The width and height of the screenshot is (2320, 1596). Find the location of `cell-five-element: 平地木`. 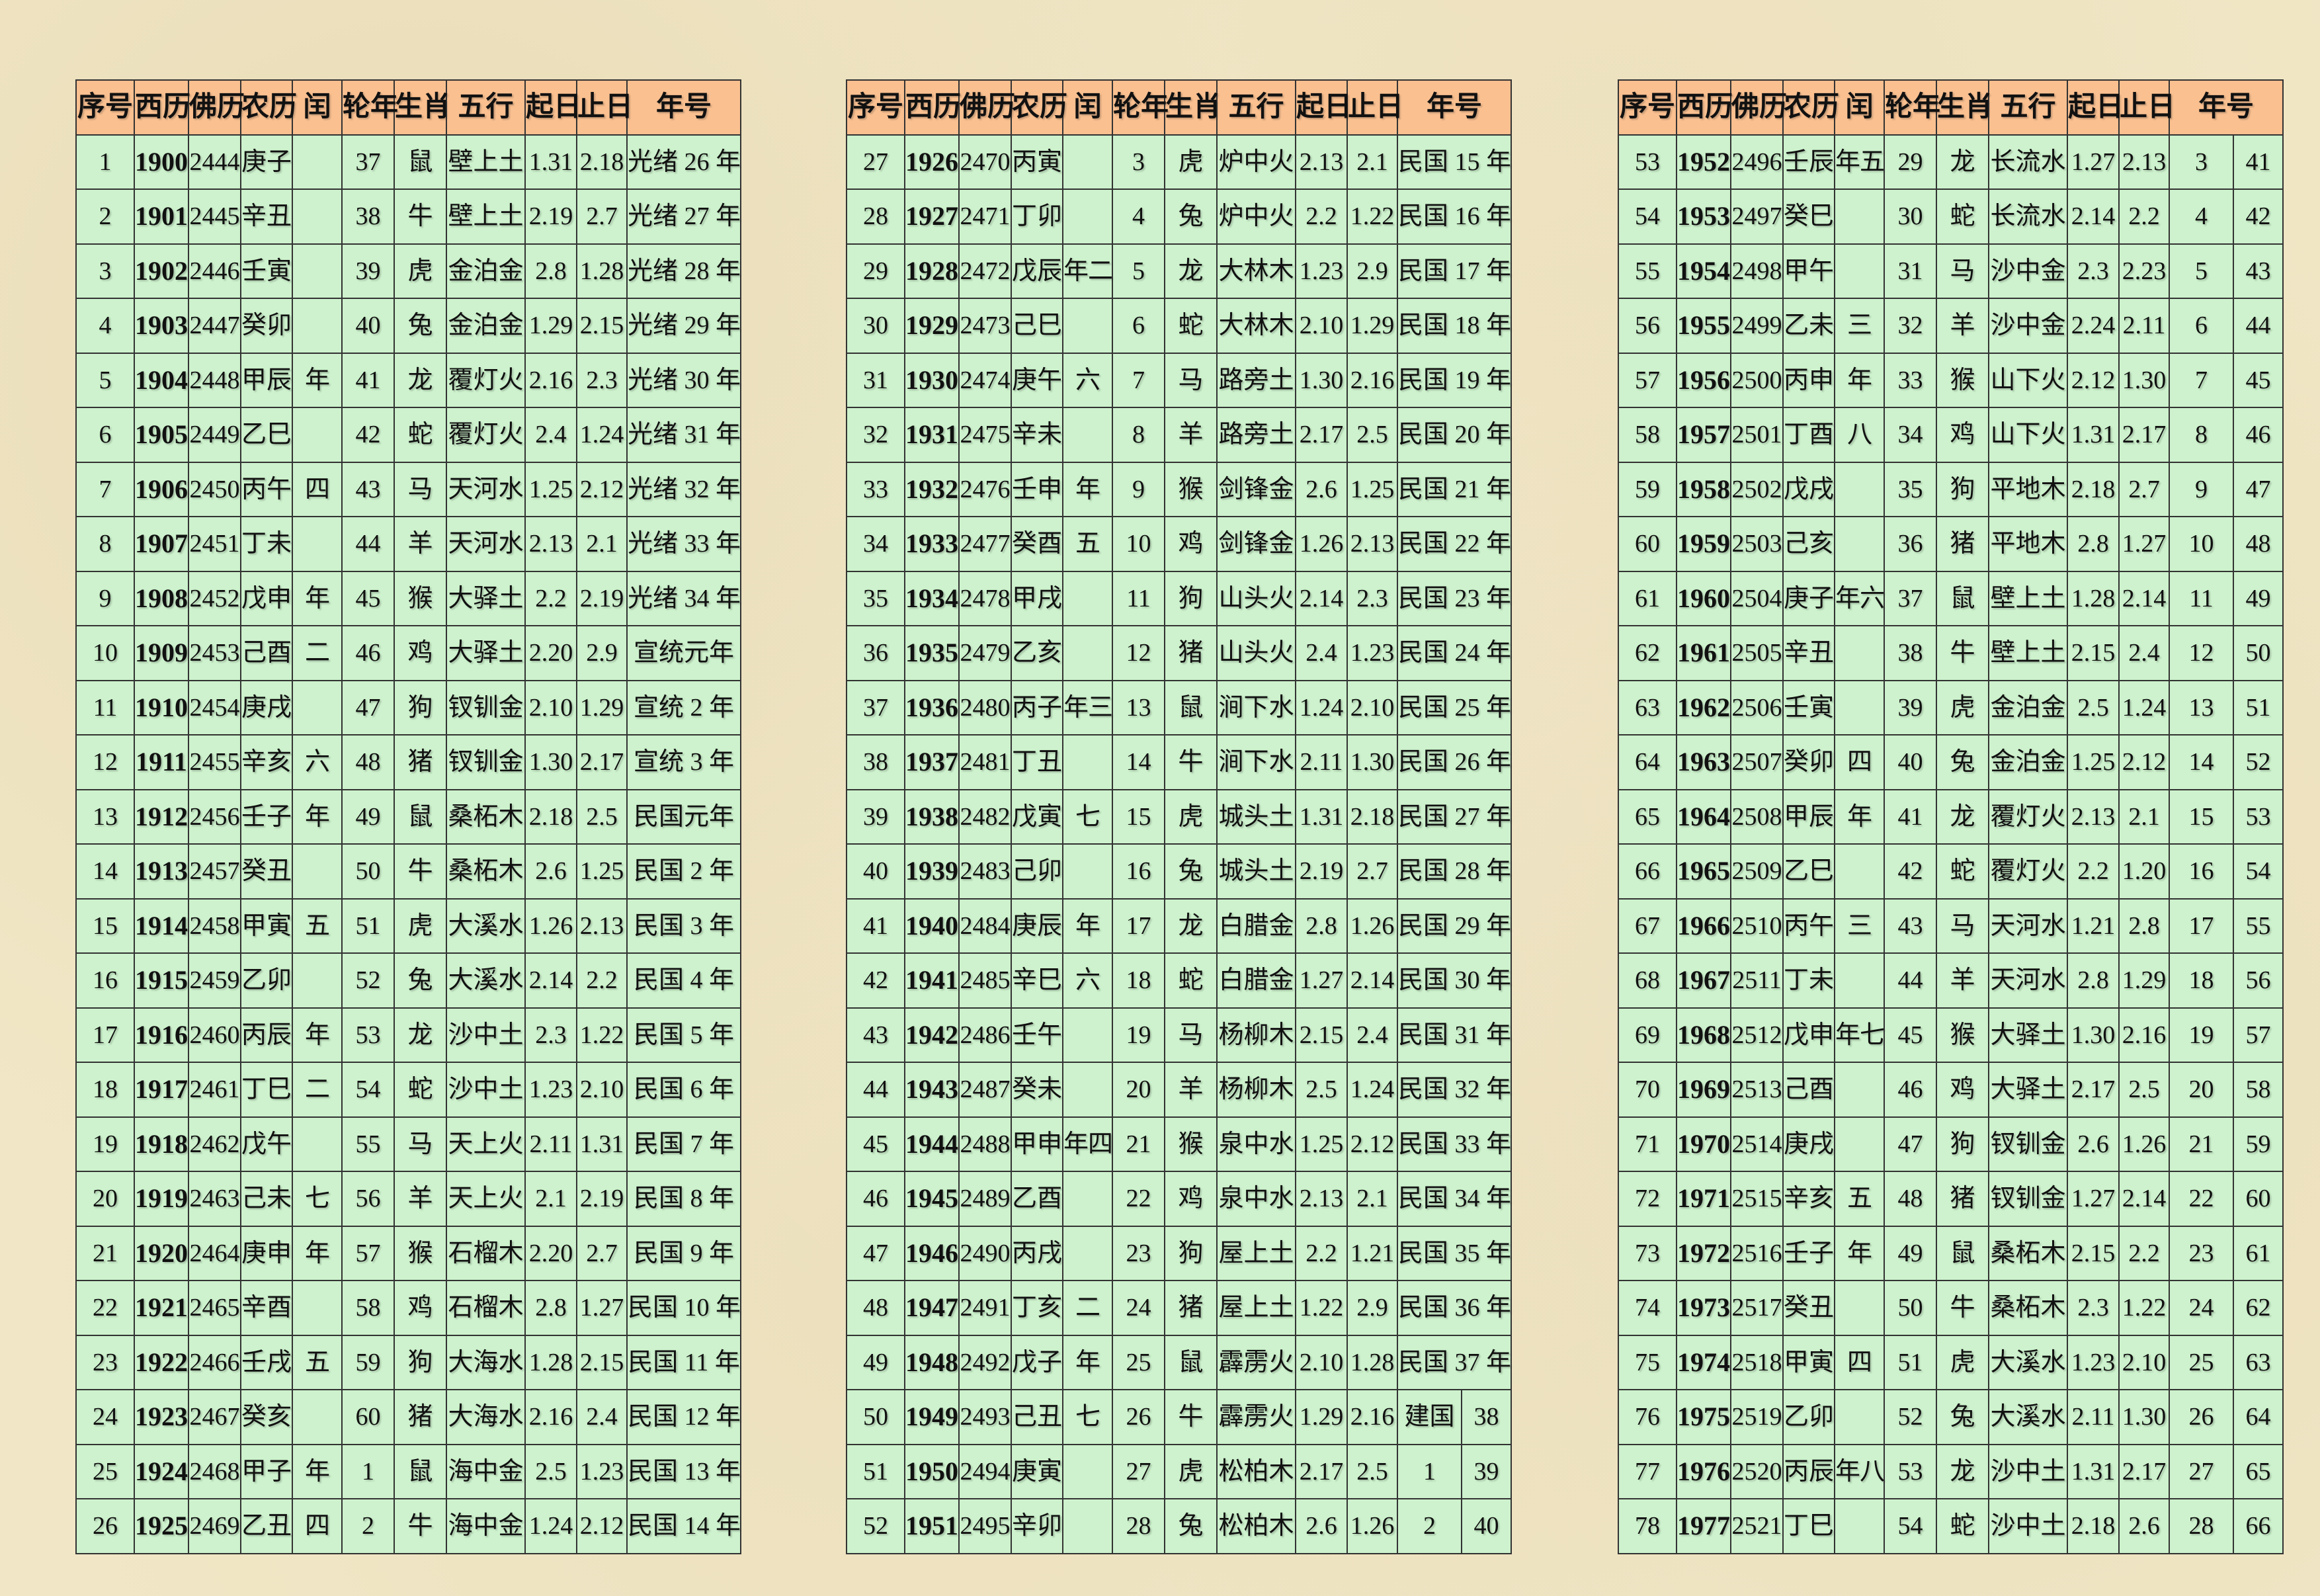

cell-five-element: 平地木 is located at coordinates (2028, 544).